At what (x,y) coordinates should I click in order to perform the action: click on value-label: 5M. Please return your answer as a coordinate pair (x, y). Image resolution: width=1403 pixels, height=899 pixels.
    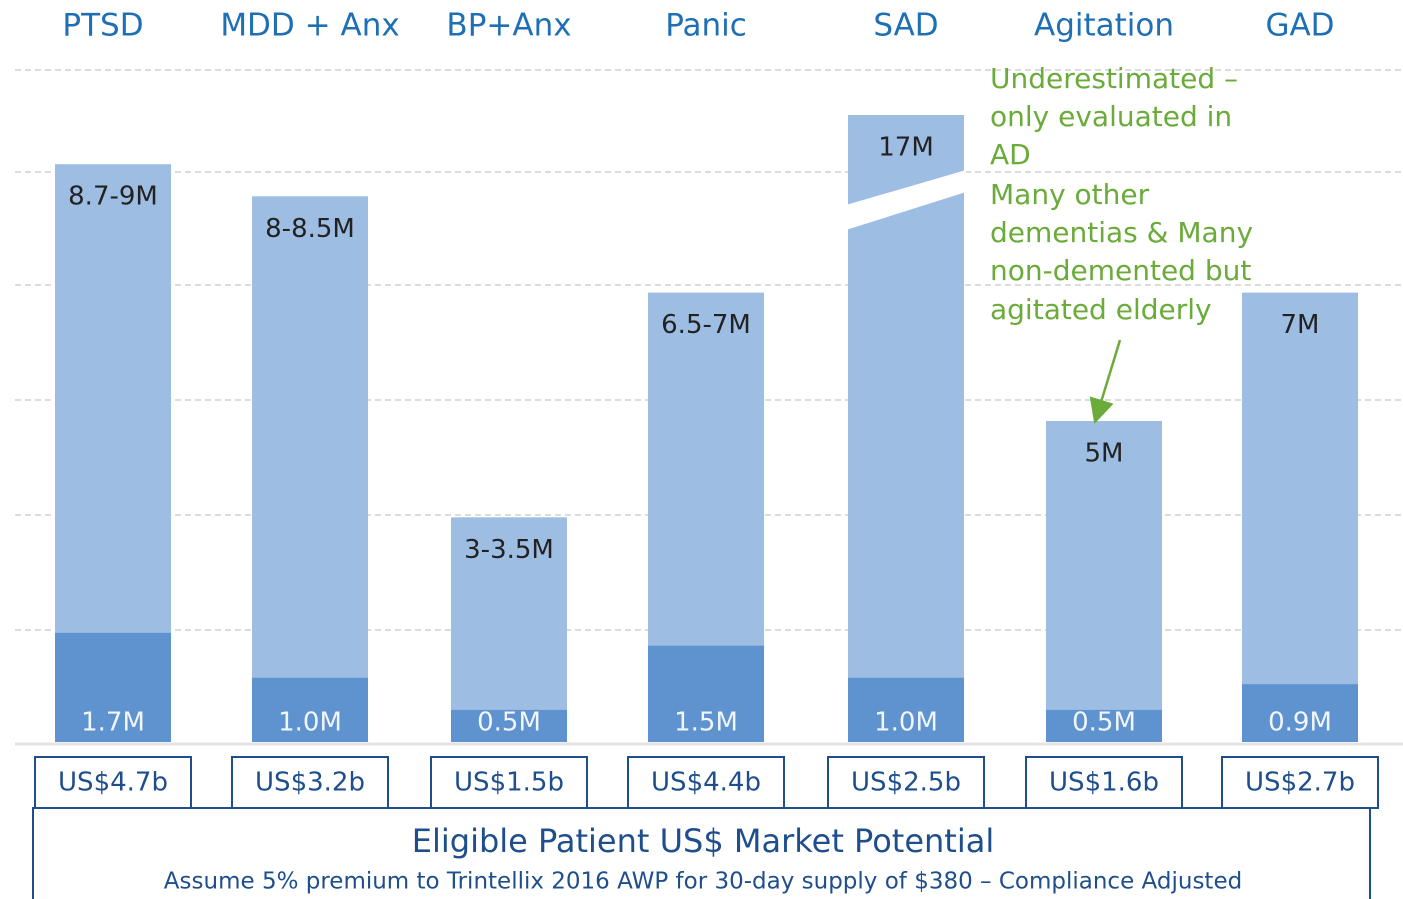
    Looking at the image, I should click on (1104, 454).